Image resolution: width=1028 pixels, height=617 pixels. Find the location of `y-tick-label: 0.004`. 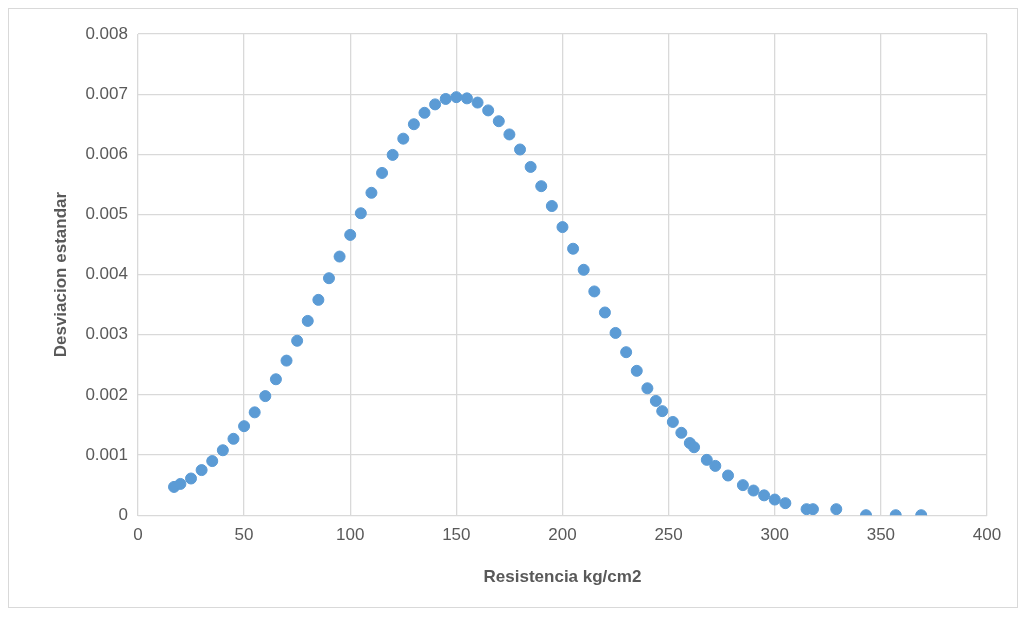

y-tick-label: 0.004 is located at coordinates (106, 274).